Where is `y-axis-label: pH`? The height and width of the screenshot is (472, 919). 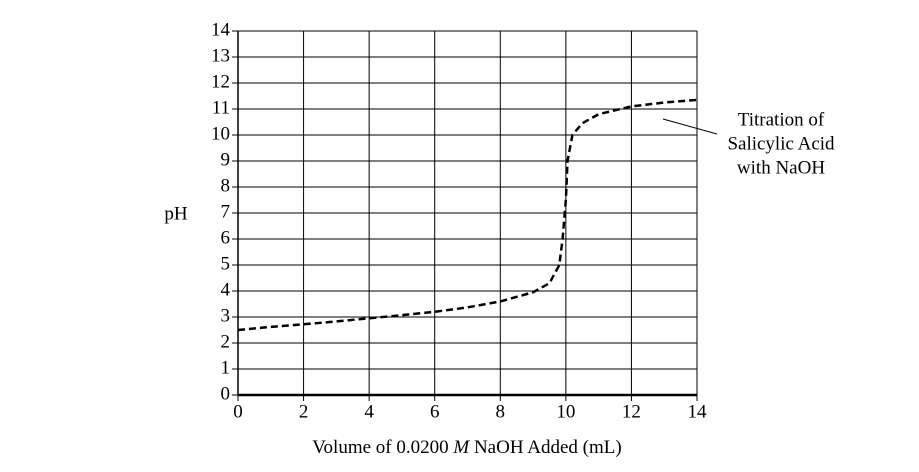
y-axis-label: pH is located at coordinates (176, 213).